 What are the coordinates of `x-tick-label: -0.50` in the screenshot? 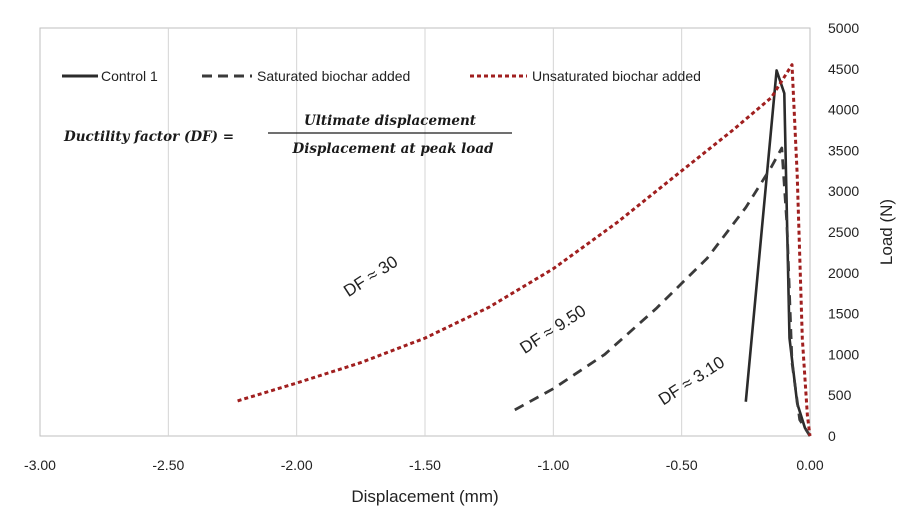 It's located at (682, 465).